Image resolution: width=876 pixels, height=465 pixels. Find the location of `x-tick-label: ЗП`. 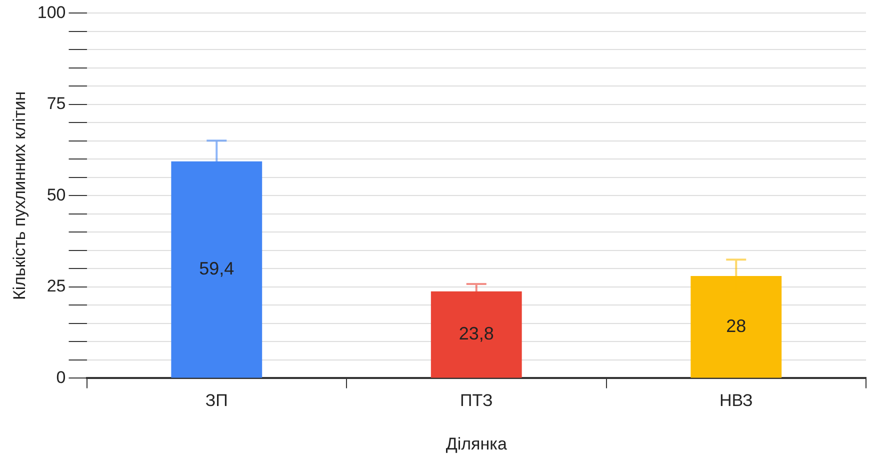

x-tick-label: ЗП is located at coordinates (216, 400).